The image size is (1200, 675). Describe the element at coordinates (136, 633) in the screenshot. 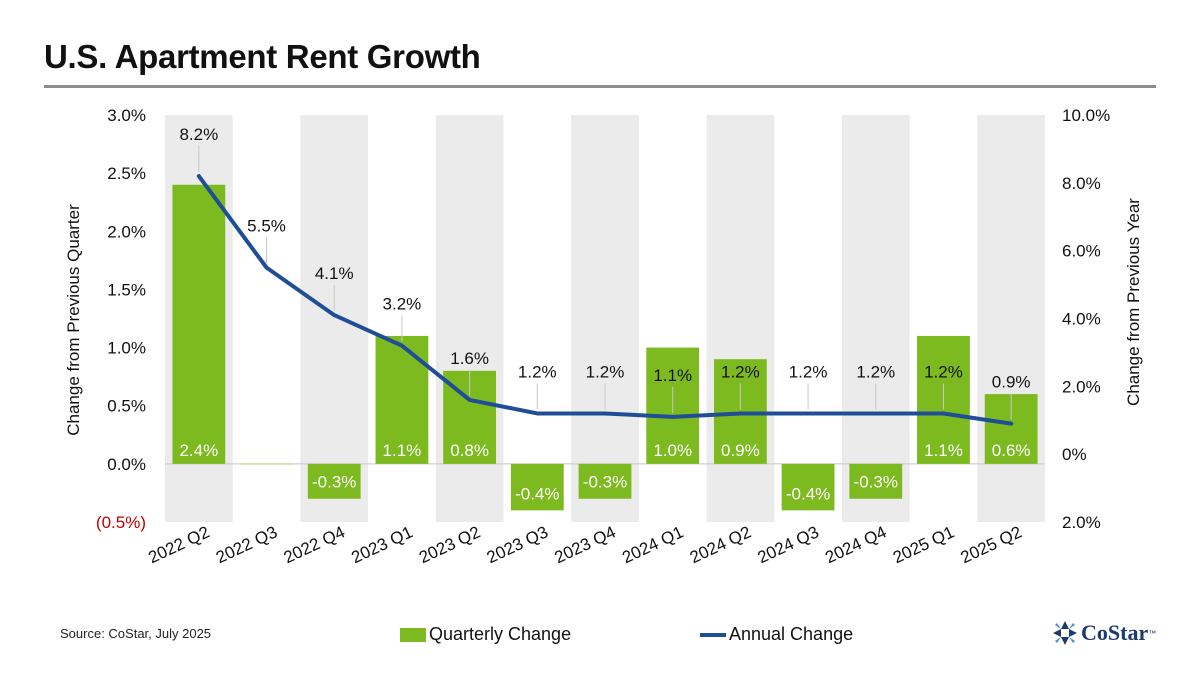

I see `source-note: Source: CoStar, July 2025` at that location.